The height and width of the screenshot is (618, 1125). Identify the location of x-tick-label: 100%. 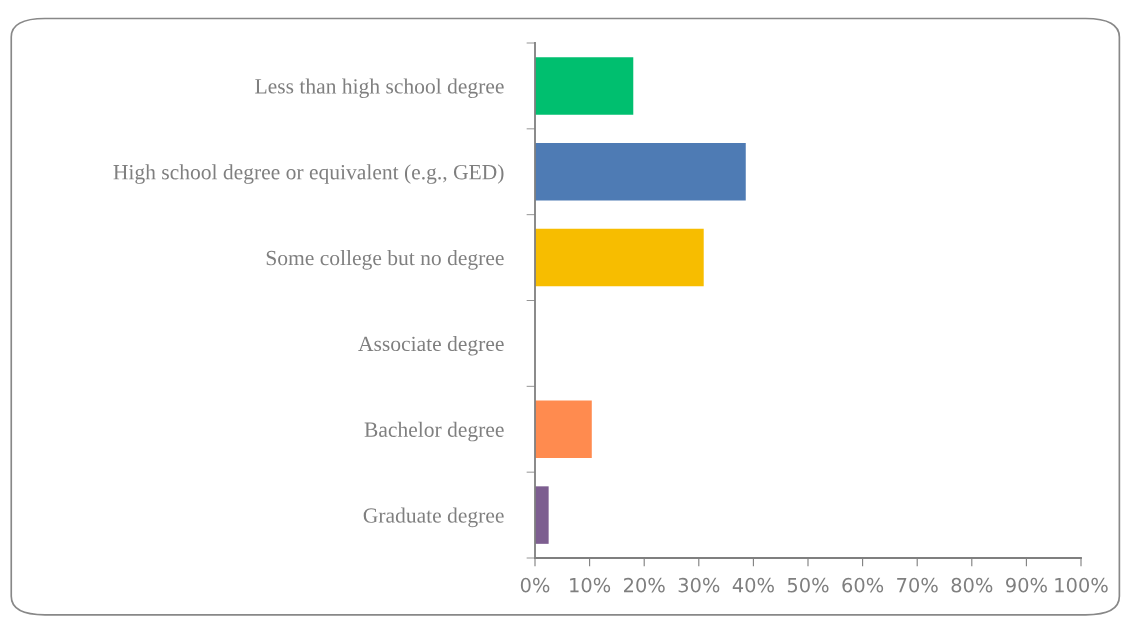
(1081, 585).